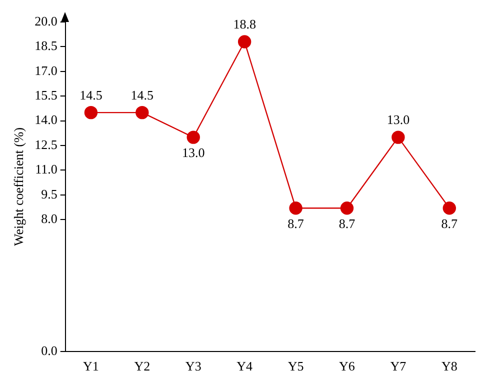 Image resolution: width=493 pixels, height=386 pixels. What do you see at coordinates (46, 169) in the screenshot?
I see `text: 11.0` at bounding box center [46, 169].